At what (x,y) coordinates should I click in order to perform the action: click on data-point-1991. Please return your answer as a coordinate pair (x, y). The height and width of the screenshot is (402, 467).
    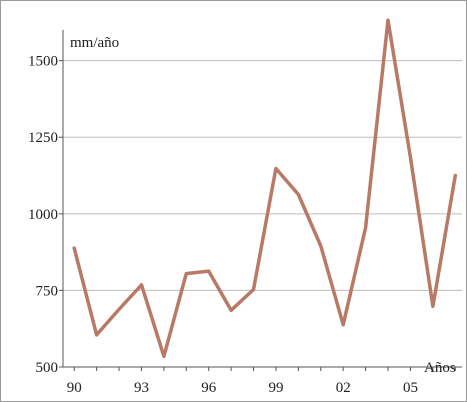
    Looking at the image, I should click on (97, 335).